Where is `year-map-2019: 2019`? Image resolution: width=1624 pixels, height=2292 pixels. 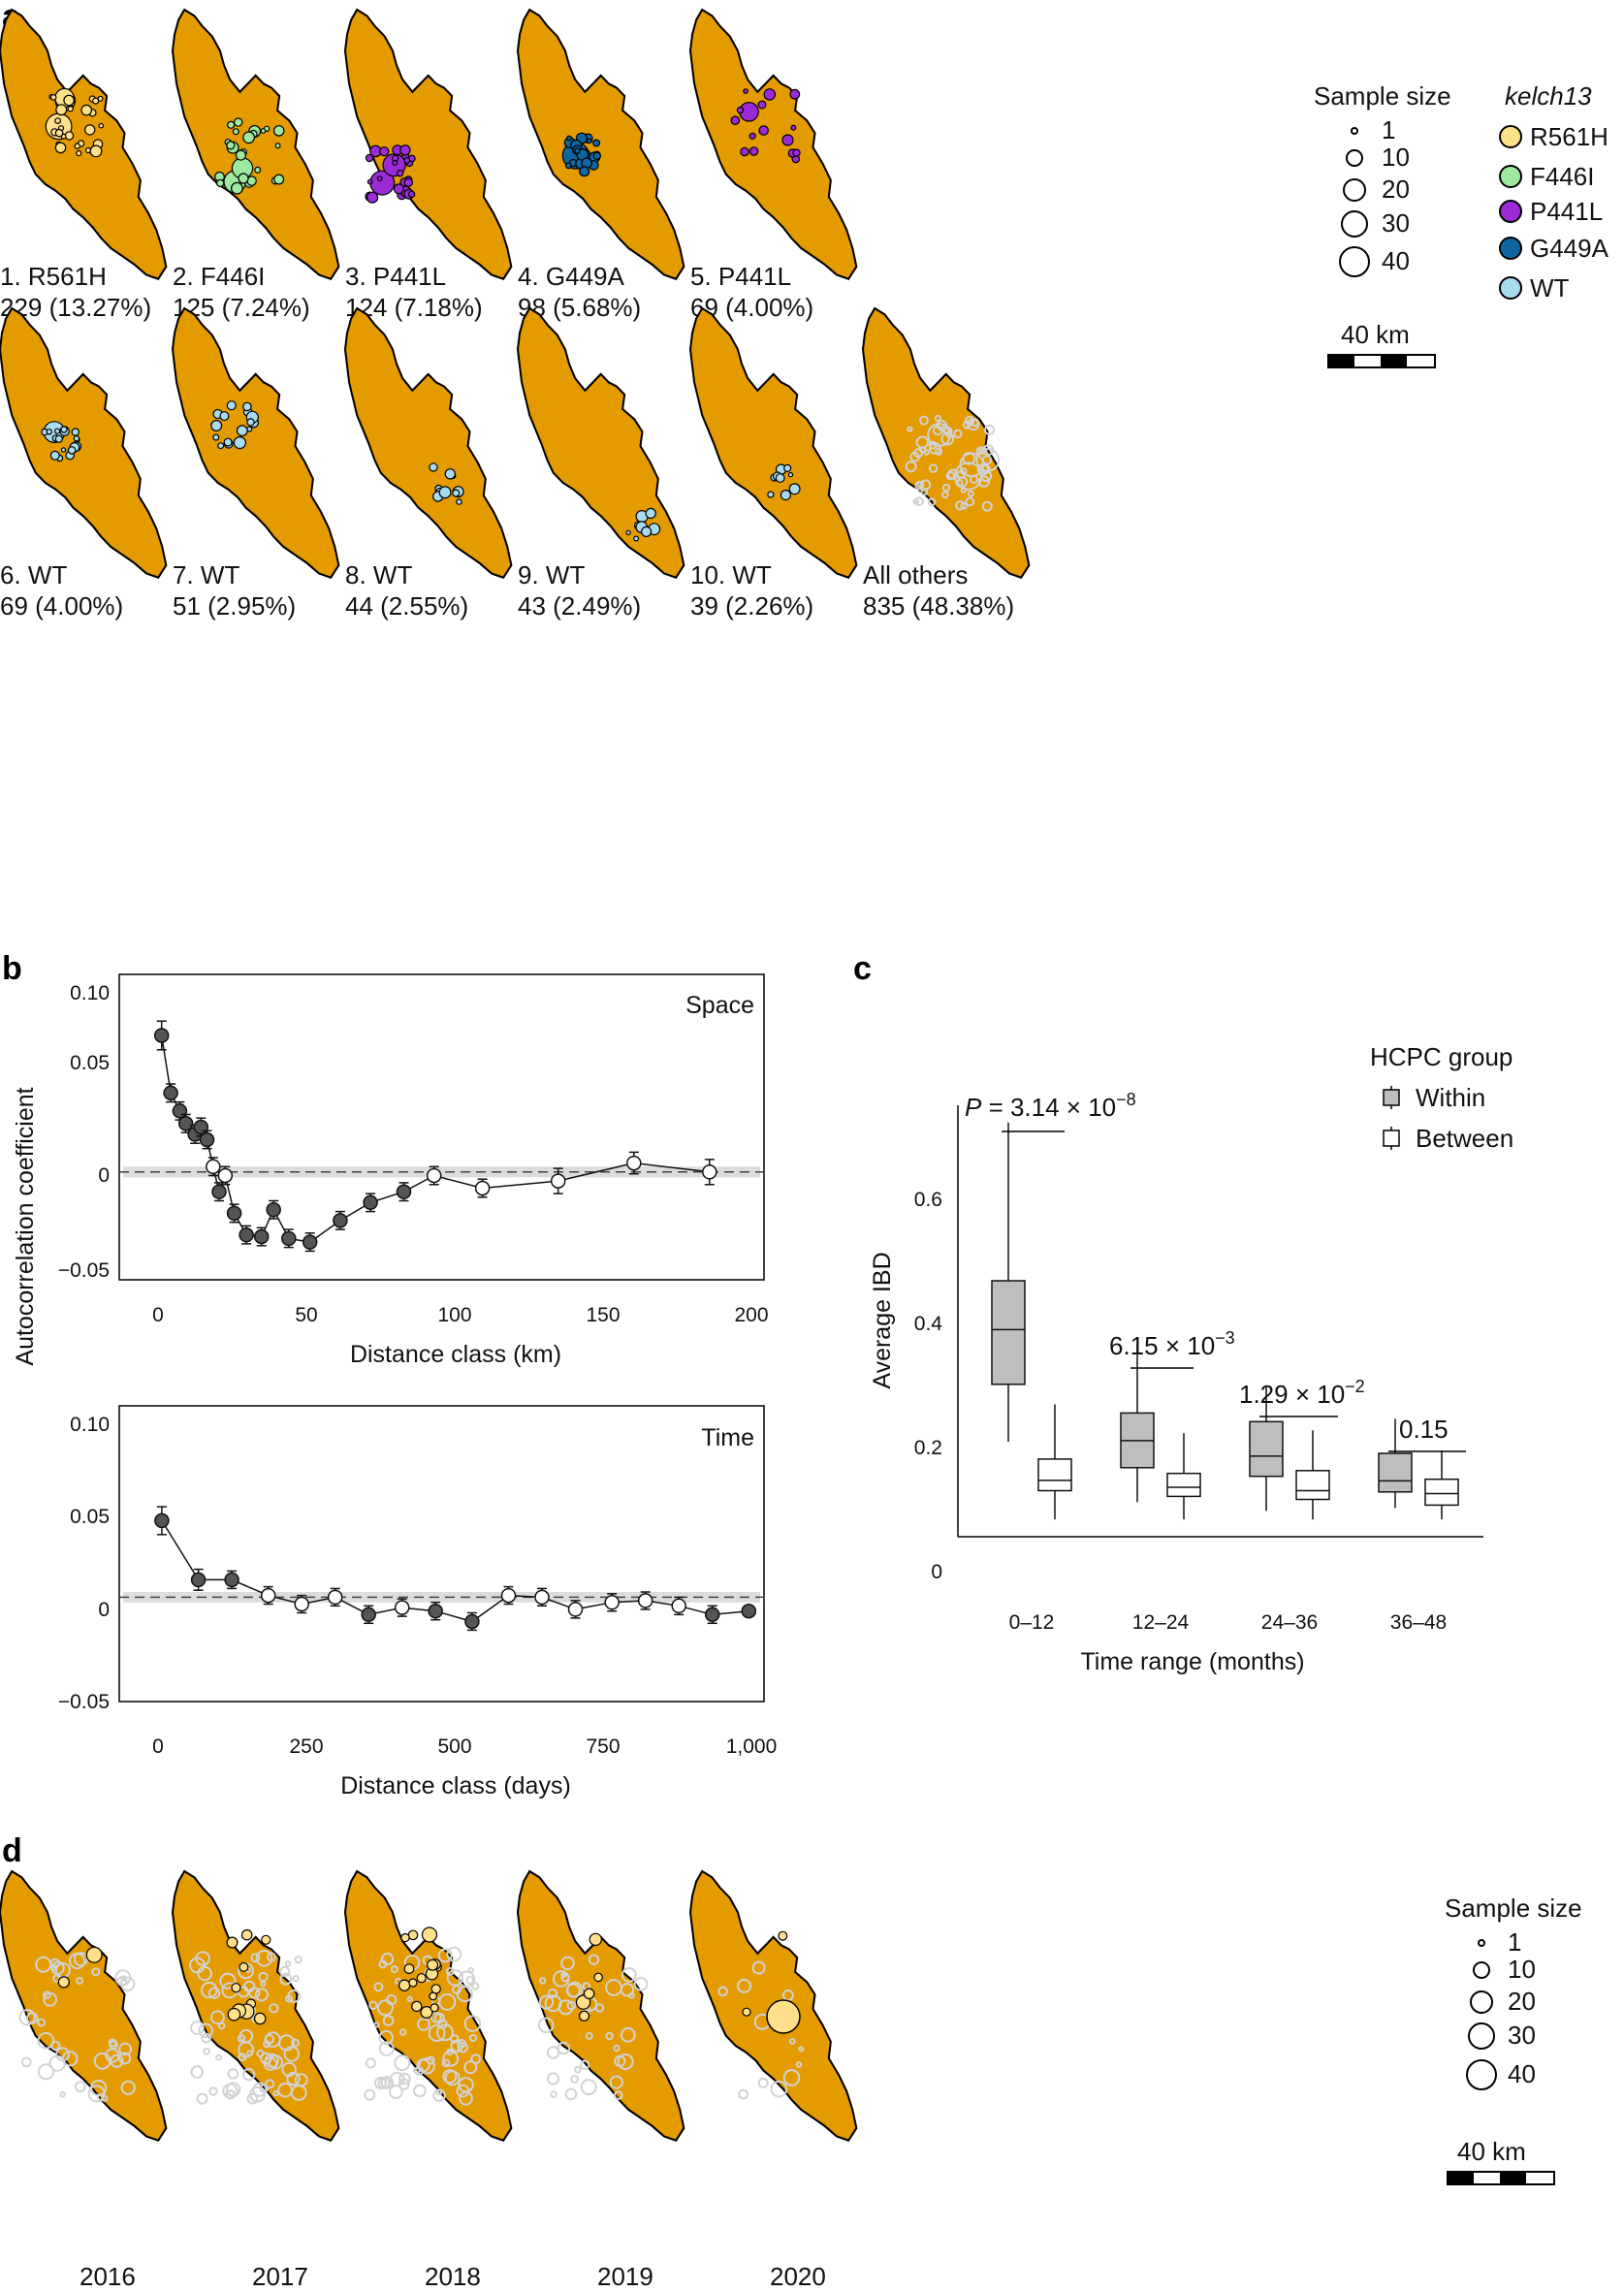
year-map-2019: 2019 is located at coordinates (601, 2080).